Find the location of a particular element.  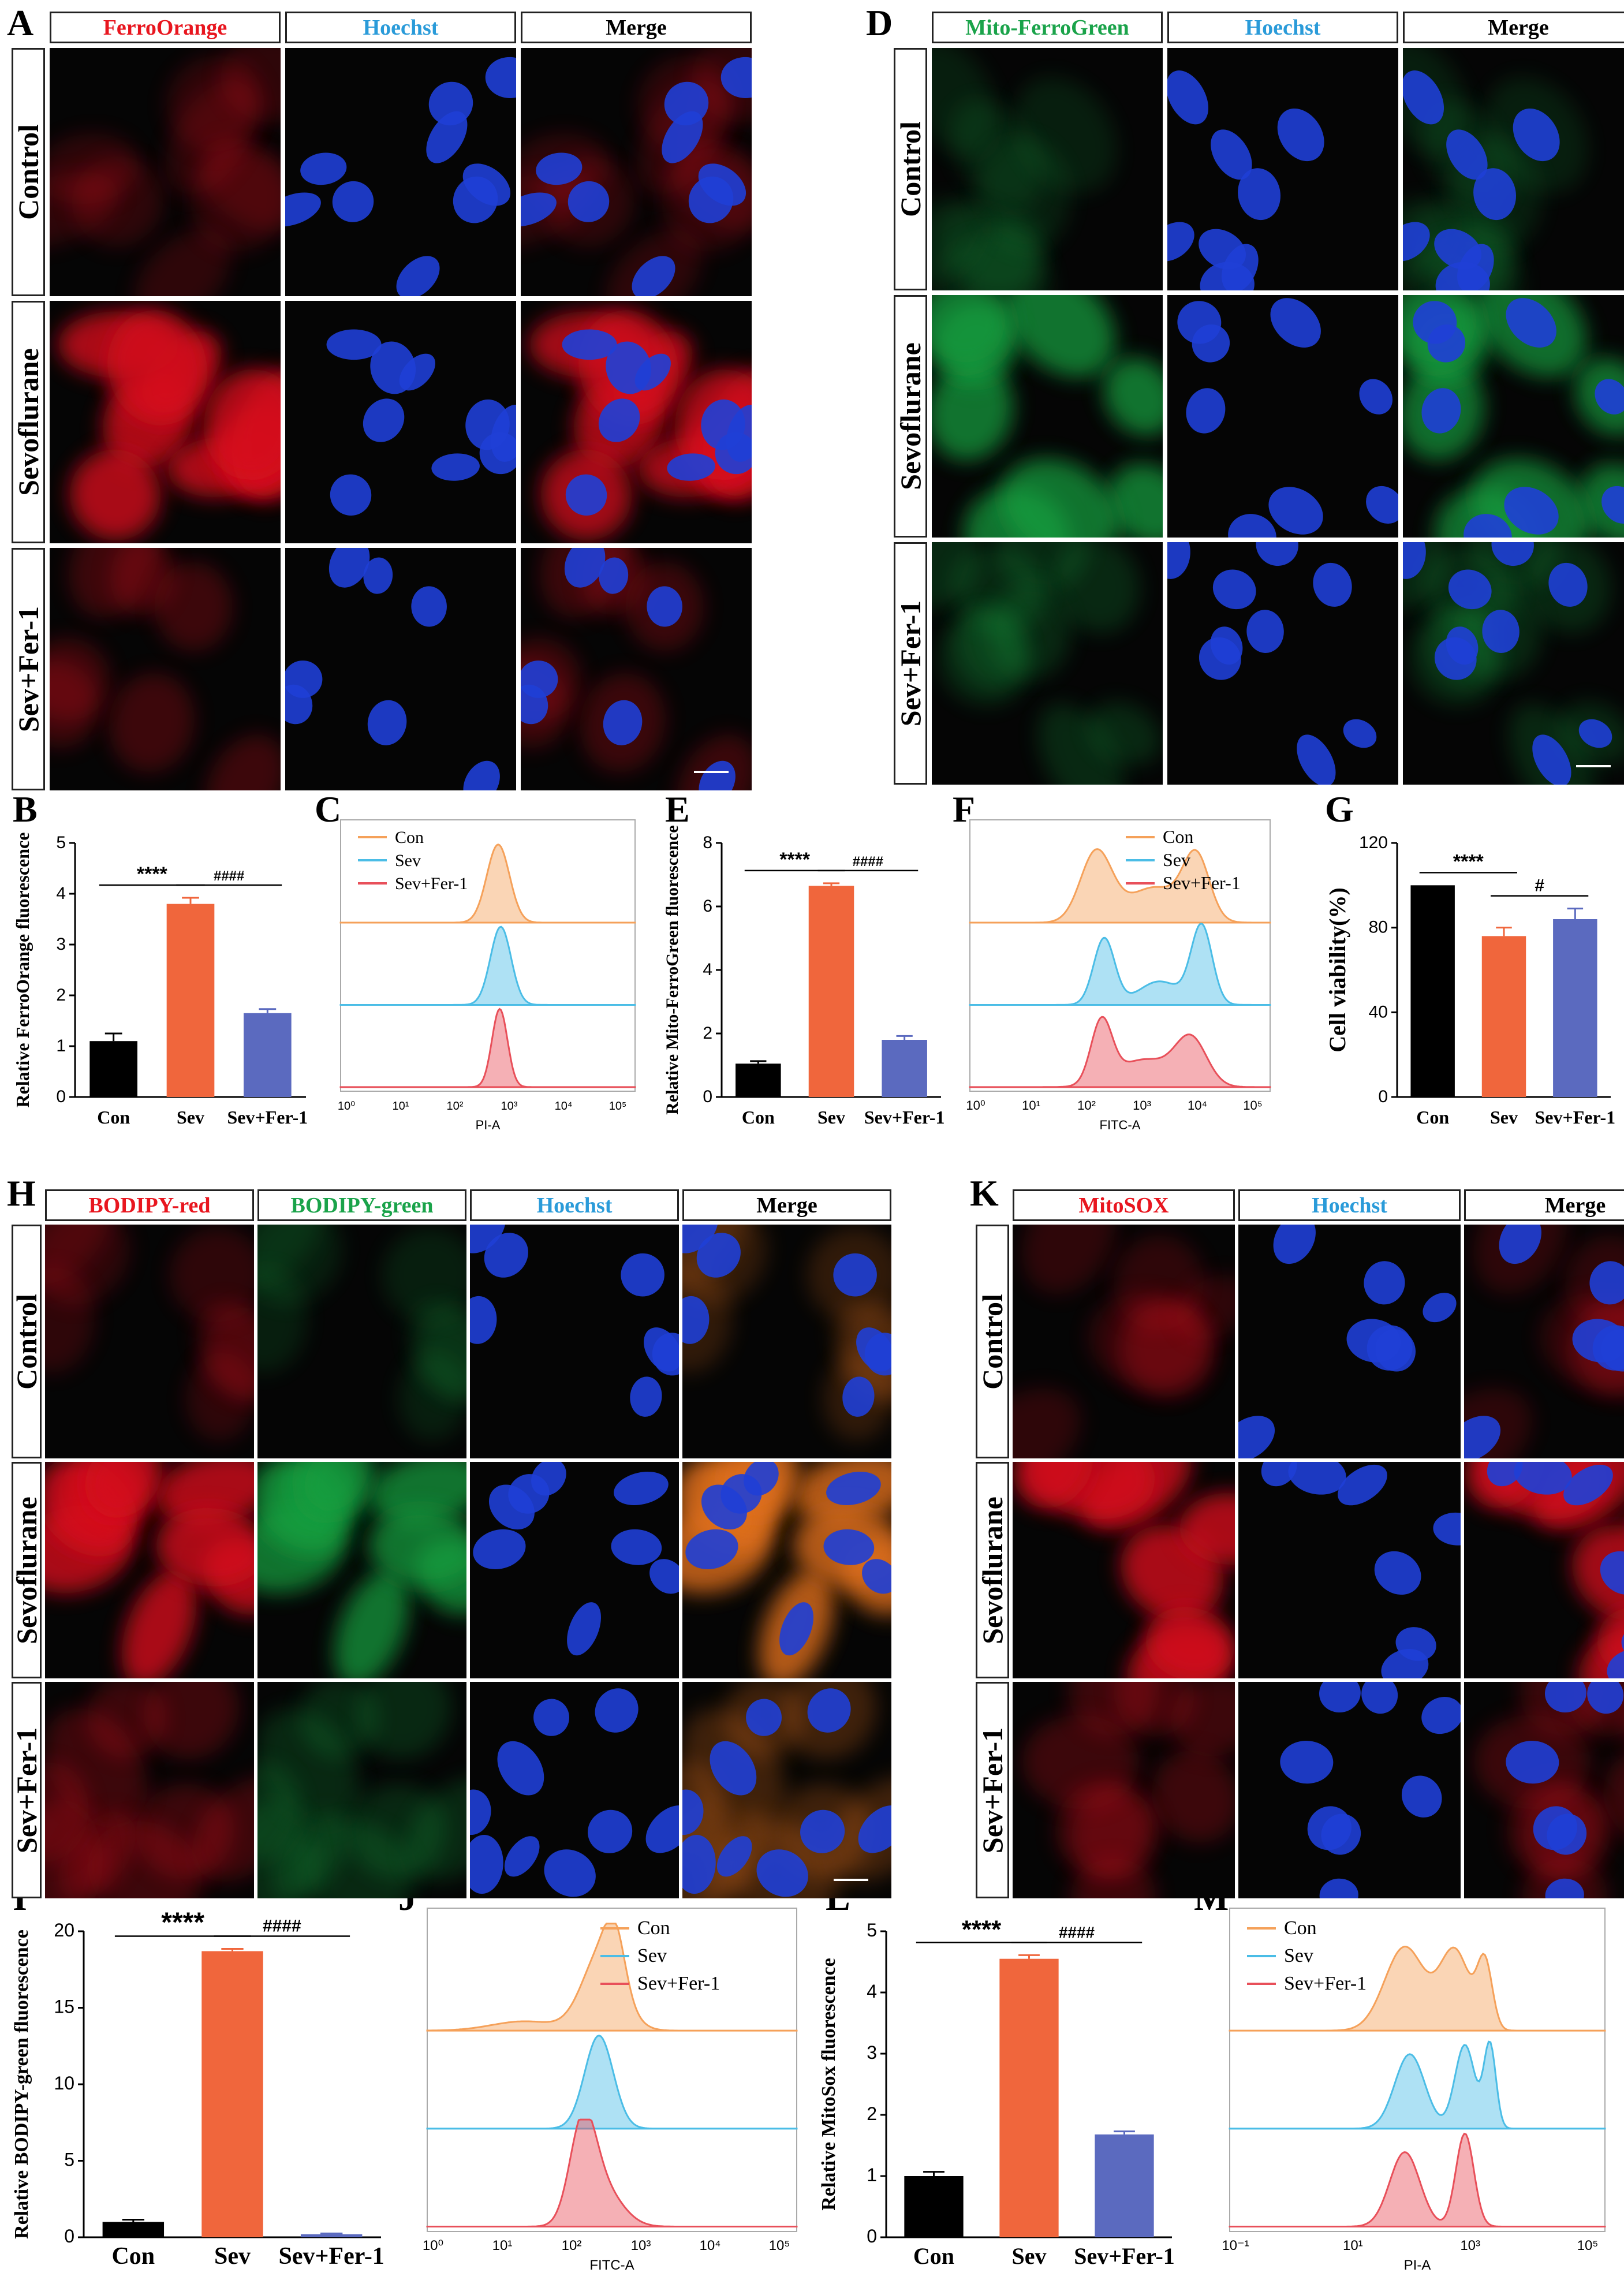

panel-label-A: A is located at coordinates (20, 22).